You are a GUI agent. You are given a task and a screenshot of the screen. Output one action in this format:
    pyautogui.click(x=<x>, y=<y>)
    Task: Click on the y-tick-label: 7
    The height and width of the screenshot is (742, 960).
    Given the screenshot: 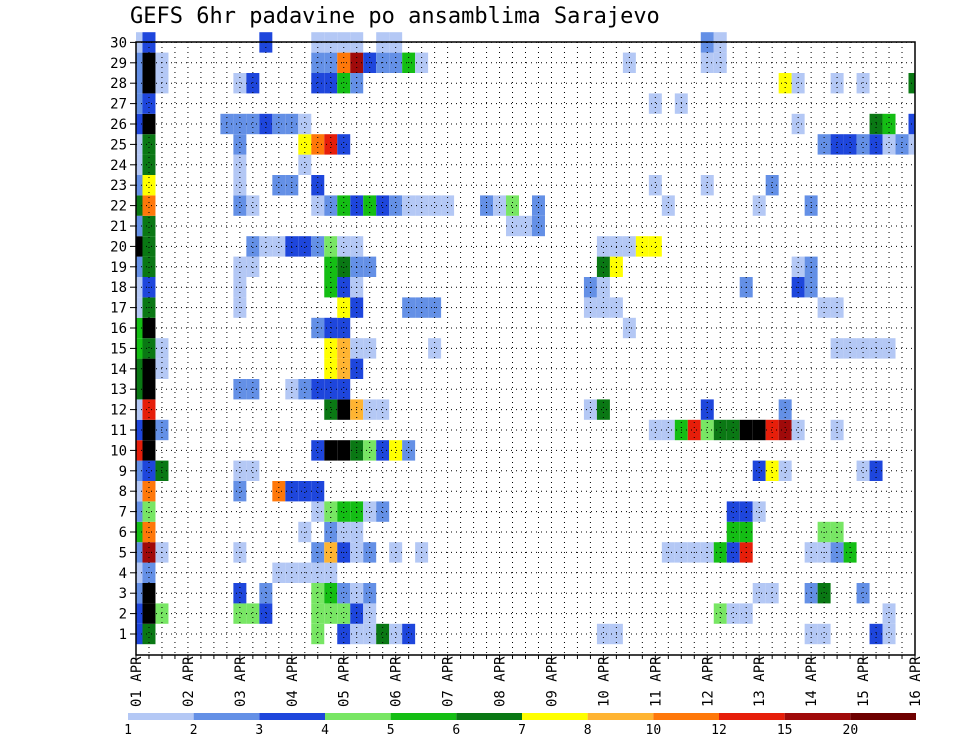 What is the action you would take?
    pyautogui.click(x=123, y=513)
    